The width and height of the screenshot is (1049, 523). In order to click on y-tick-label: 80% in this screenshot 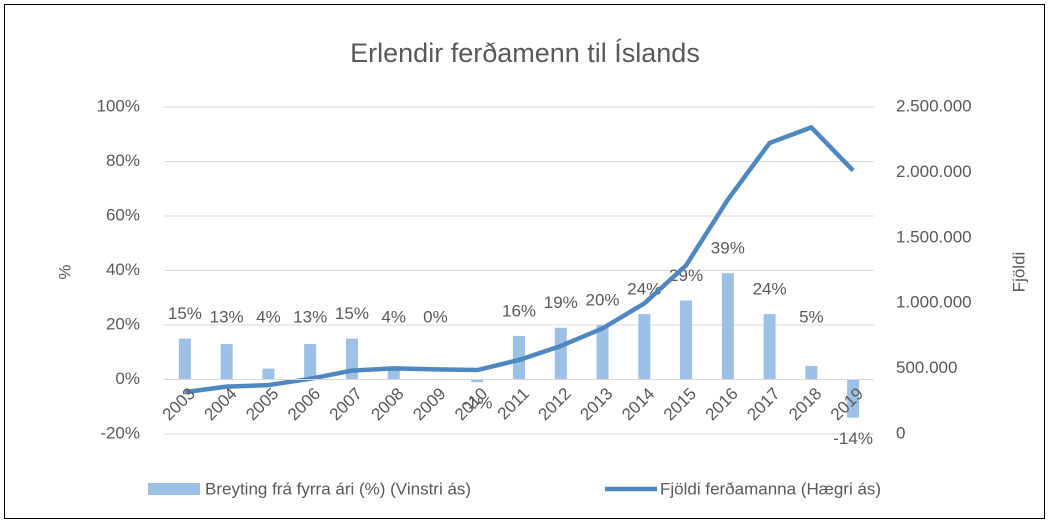, I will do `click(123, 160)`.